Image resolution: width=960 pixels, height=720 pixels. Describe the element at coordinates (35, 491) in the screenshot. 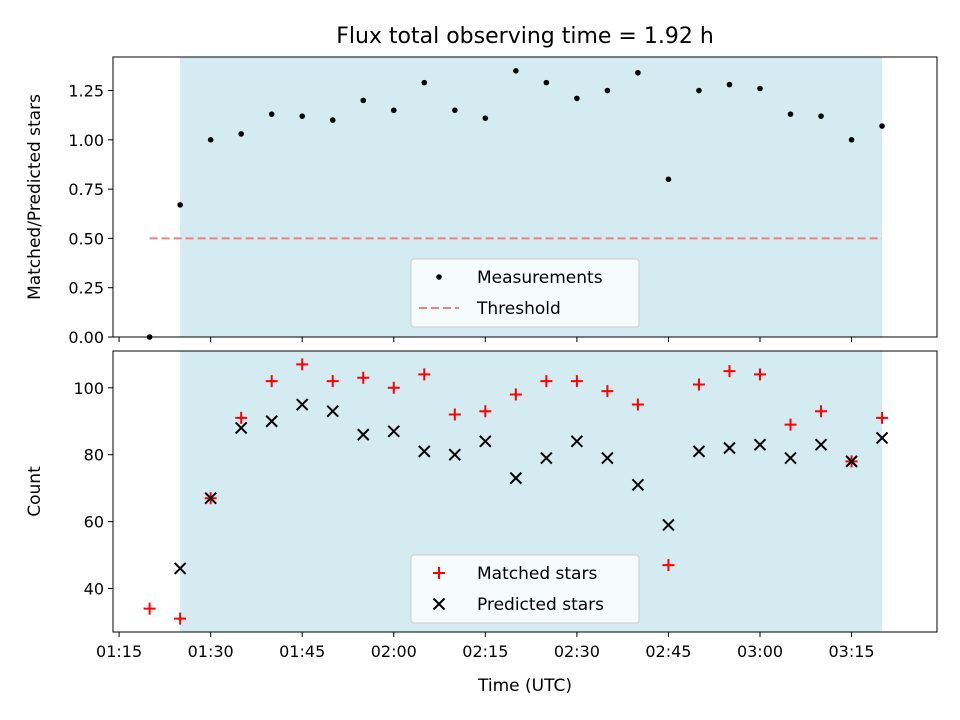

I see `y-axis-label: Count` at that location.